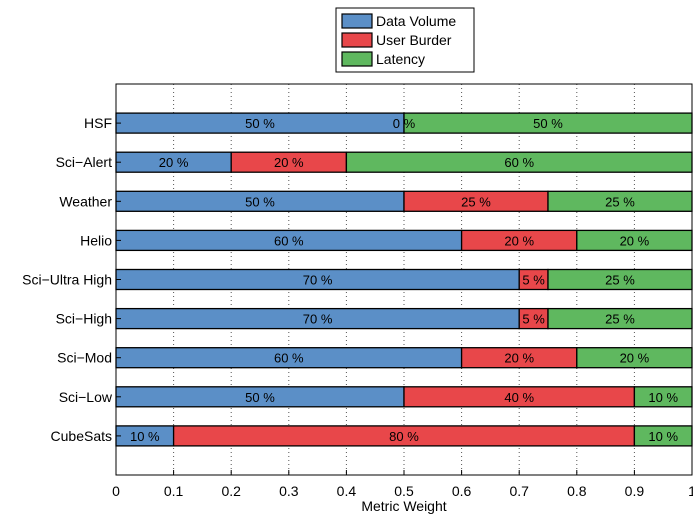 This screenshot has height=514, width=693. What do you see at coordinates (81, 436) in the screenshot?
I see `y-tick-label: CubeSats` at bounding box center [81, 436].